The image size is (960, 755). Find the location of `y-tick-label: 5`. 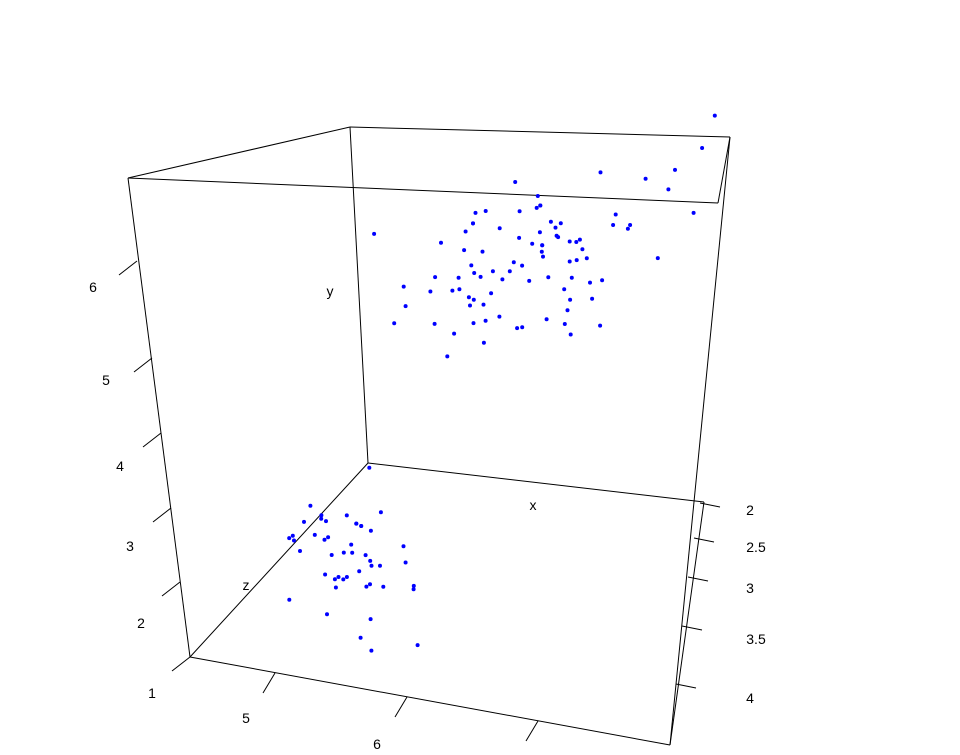

y-tick-label: 5 is located at coordinates (246, 718).